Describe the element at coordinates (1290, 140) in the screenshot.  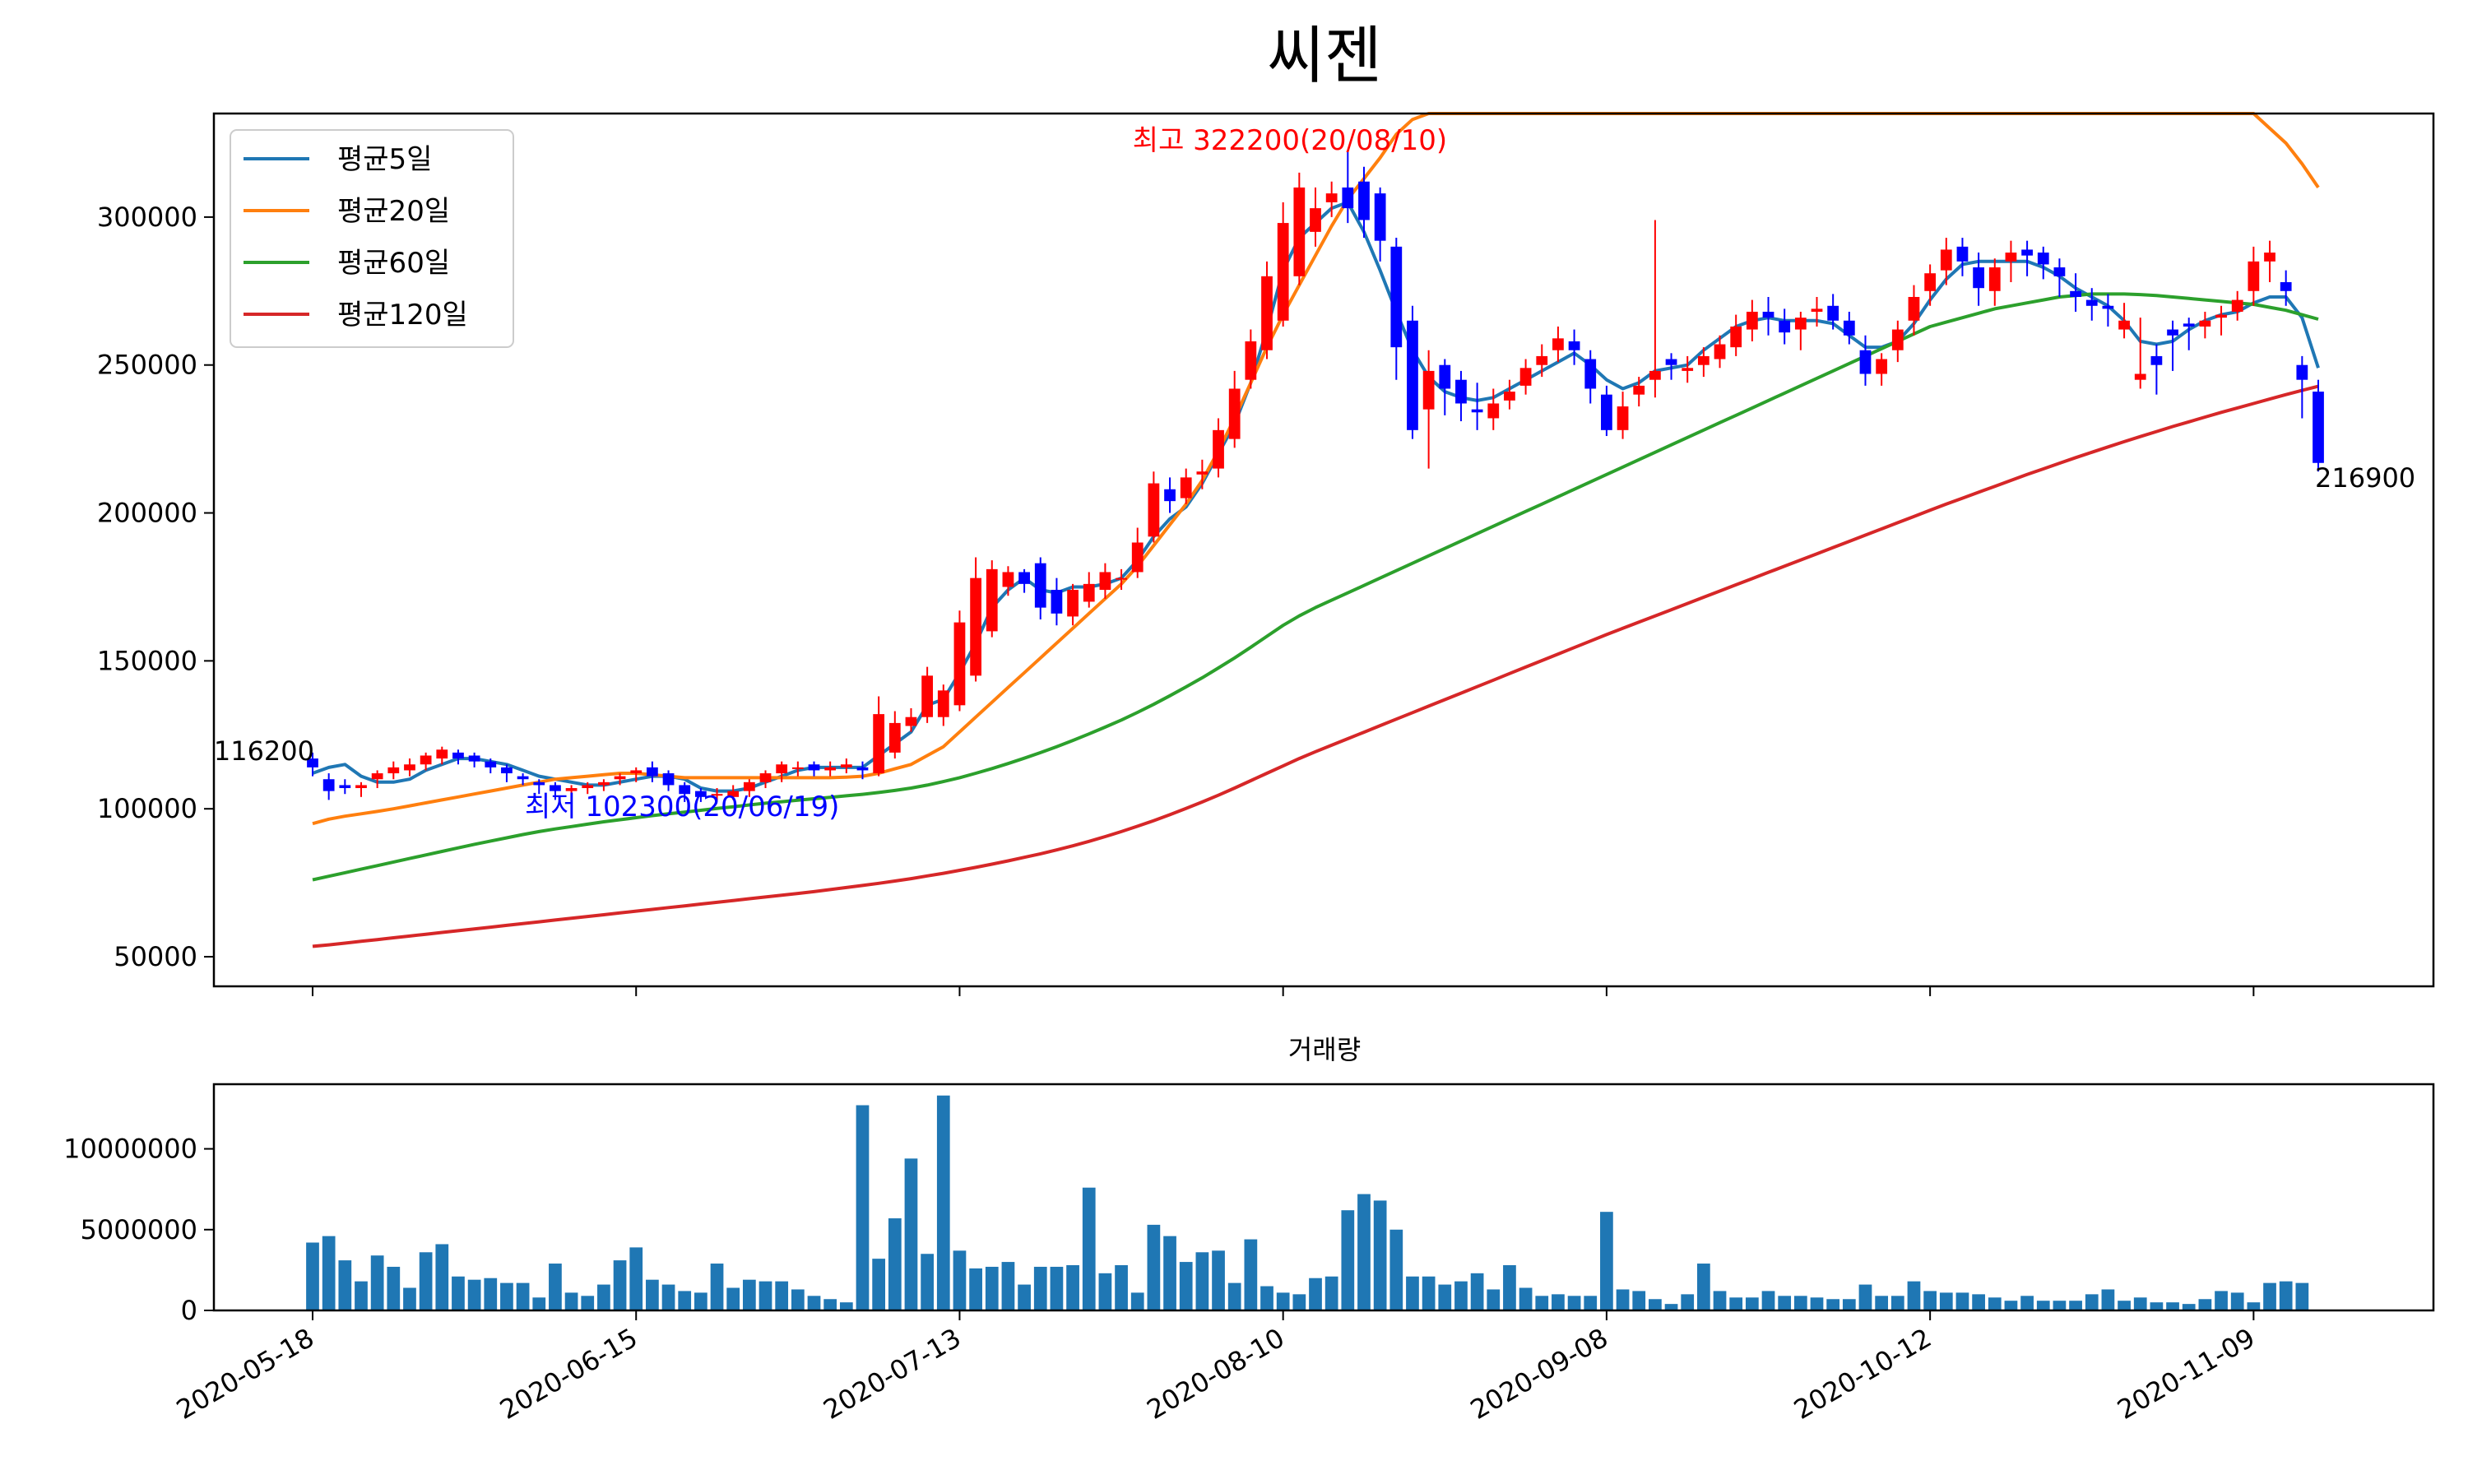
I see `high-annotation: 최고 322200(20/08/10)` at that location.